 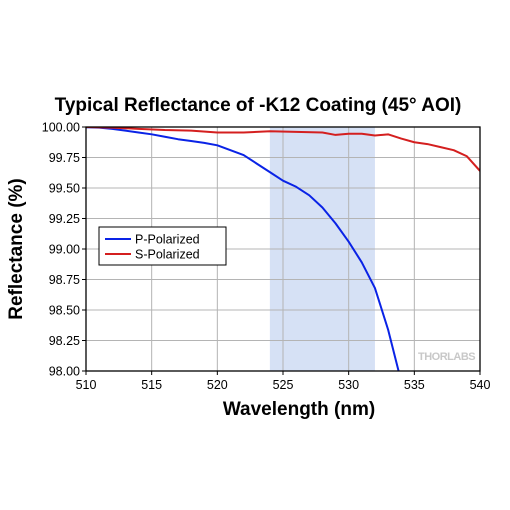 I want to click on y-tick-label: 98.75, so click(x=64, y=280).